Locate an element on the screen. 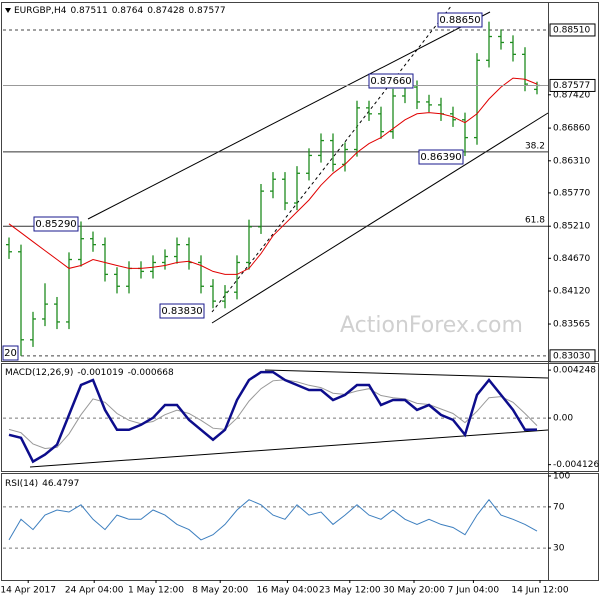 This screenshot has width=600, height=600. y-tick-label: -0.004126 is located at coordinates (576, 465).